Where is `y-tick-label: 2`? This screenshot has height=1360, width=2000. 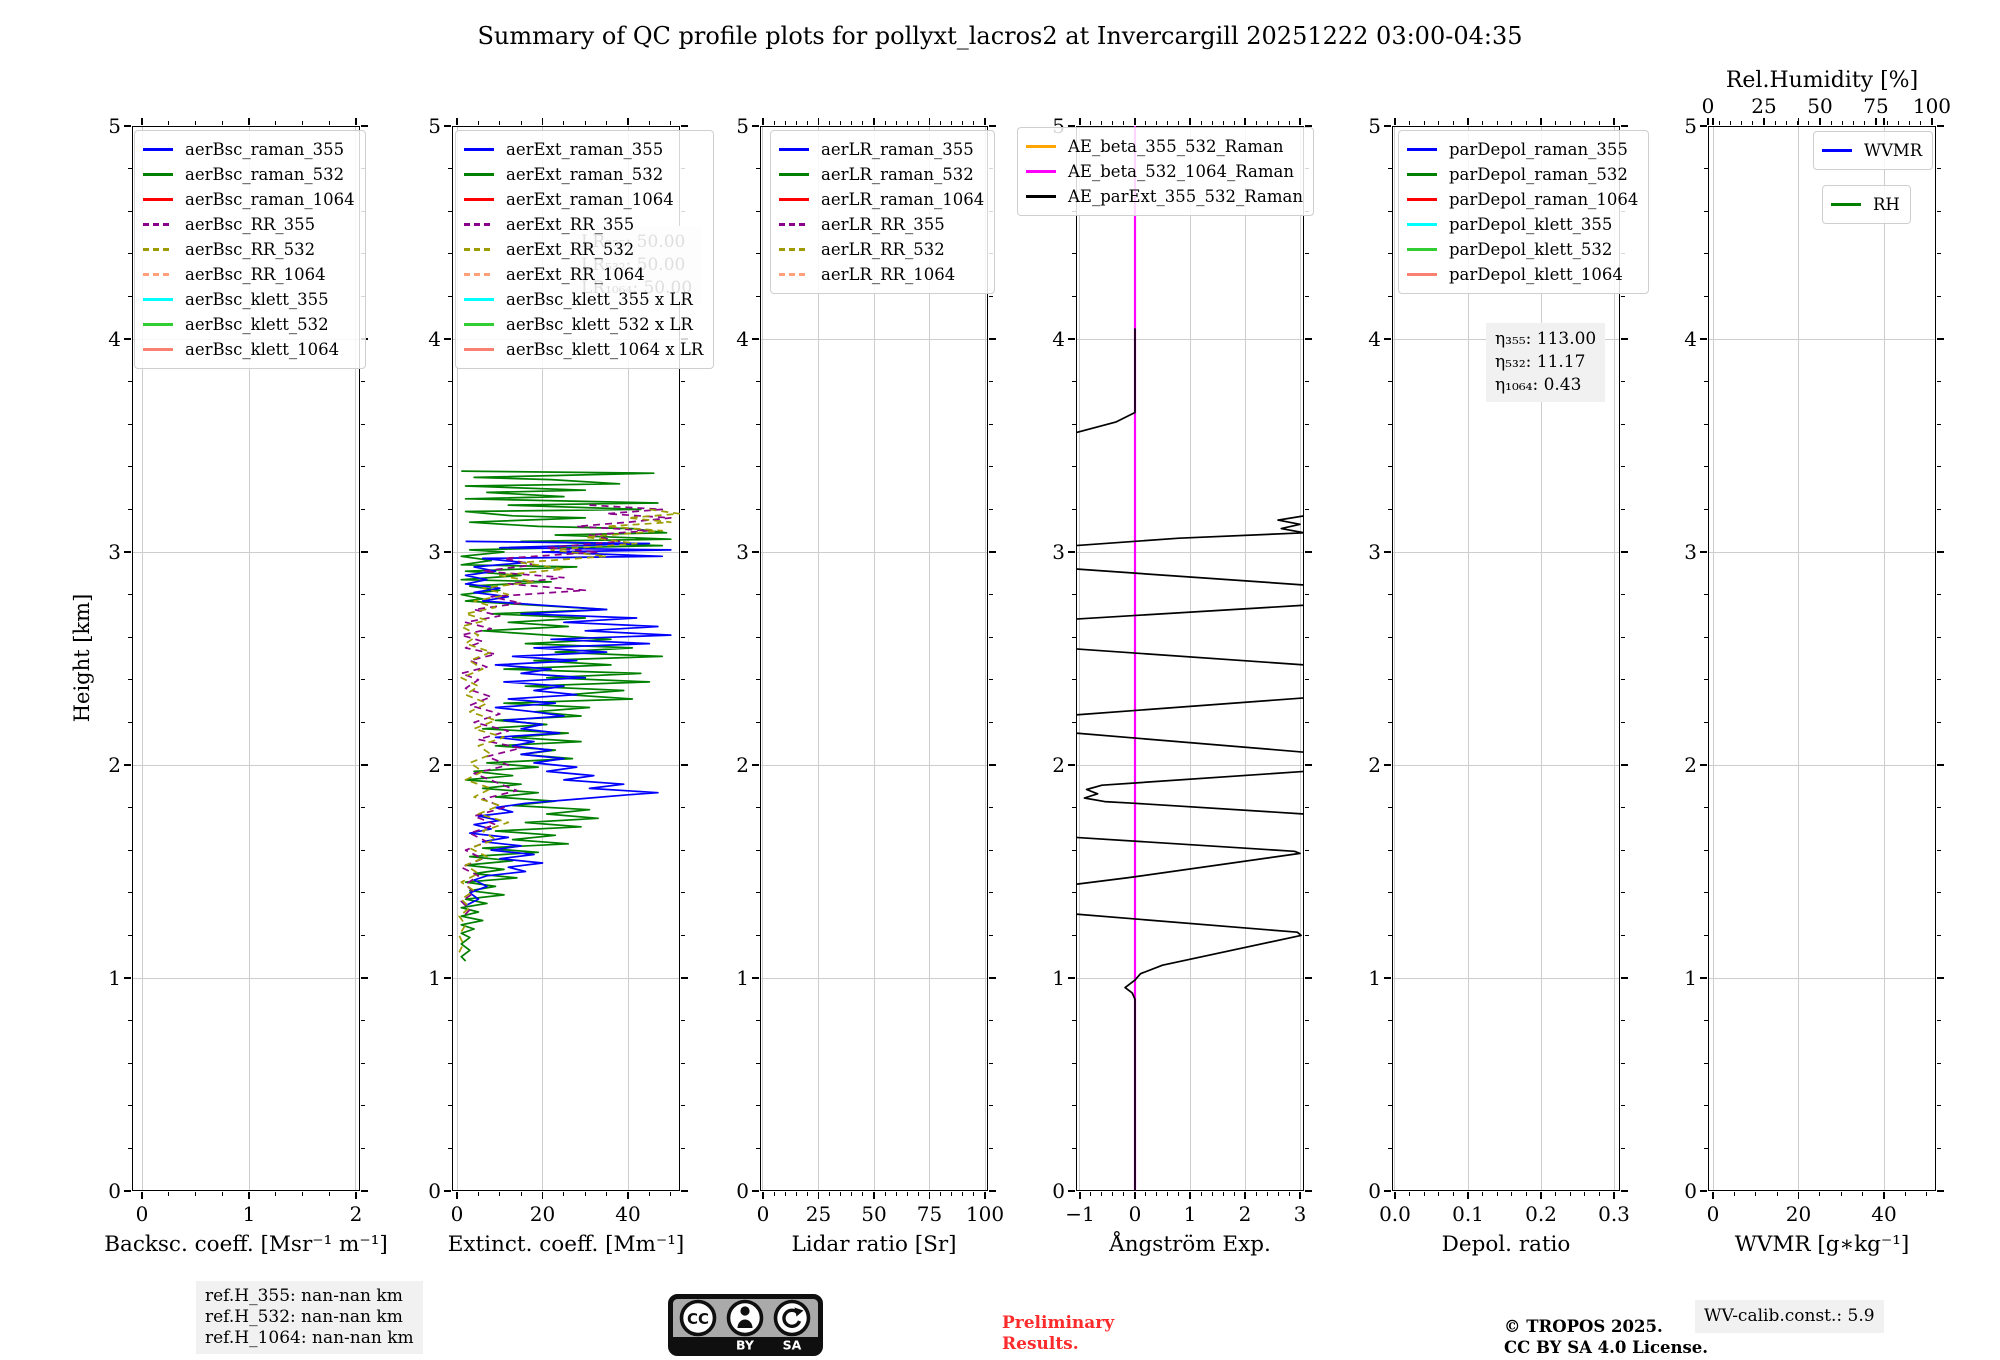 y-tick-label: 2 is located at coordinates (114, 765).